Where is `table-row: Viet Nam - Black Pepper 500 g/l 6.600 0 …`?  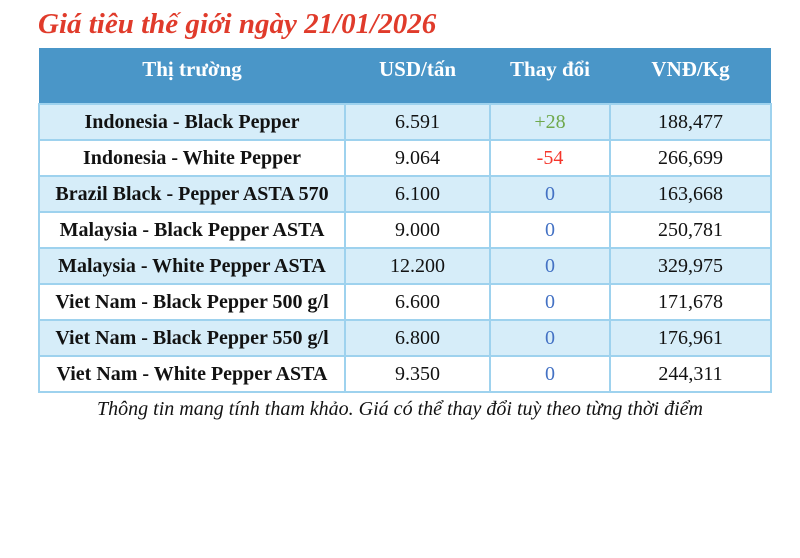
table-row: Viet Nam - Black Pepper 500 g/l 6.600 0 … is located at coordinates (405, 301).